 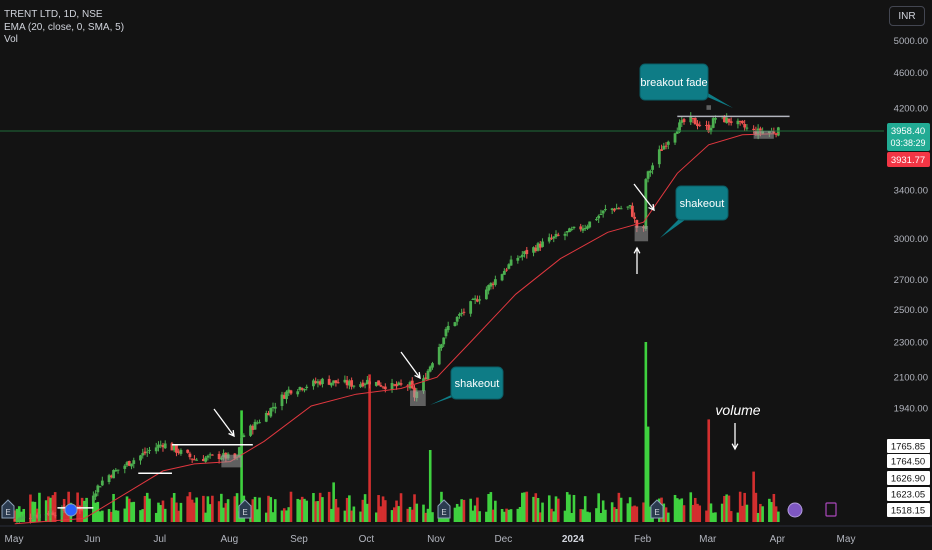 I want to click on consolidation-box, so click(x=763, y=134).